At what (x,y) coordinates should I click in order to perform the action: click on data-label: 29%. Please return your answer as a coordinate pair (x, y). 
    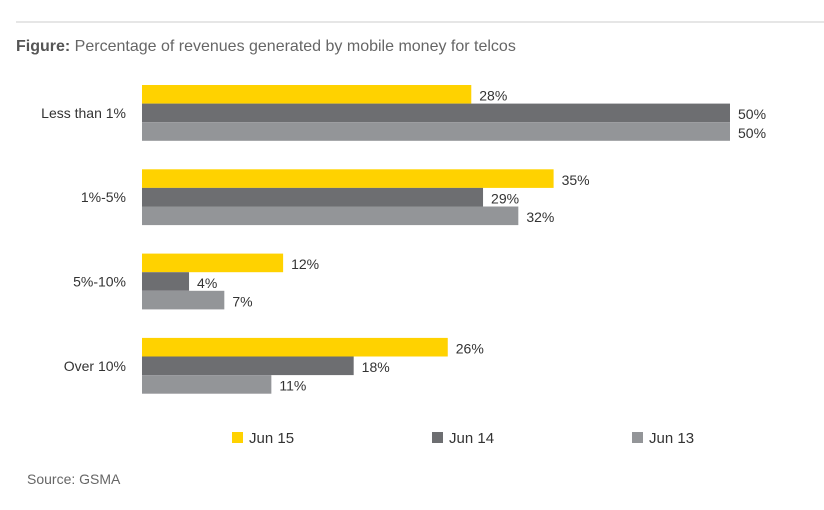
    Looking at the image, I should click on (505, 199).